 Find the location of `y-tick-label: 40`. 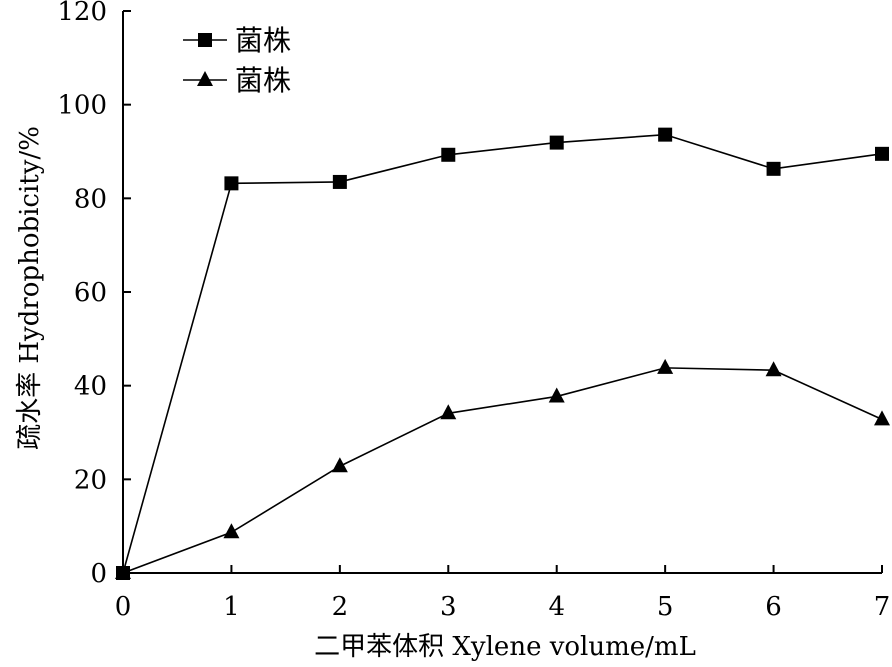

y-tick-label: 40 is located at coordinates (90, 387).